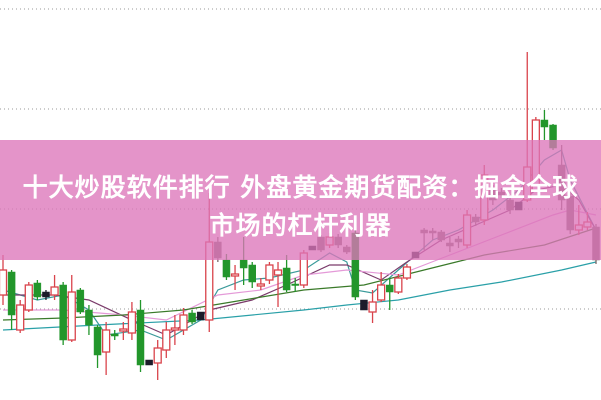 This screenshot has height=400, width=601. Describe the element at coordinates (300, 225) in the screenshot. I see `title-line-2: 市场的杠杆利器` at that location.